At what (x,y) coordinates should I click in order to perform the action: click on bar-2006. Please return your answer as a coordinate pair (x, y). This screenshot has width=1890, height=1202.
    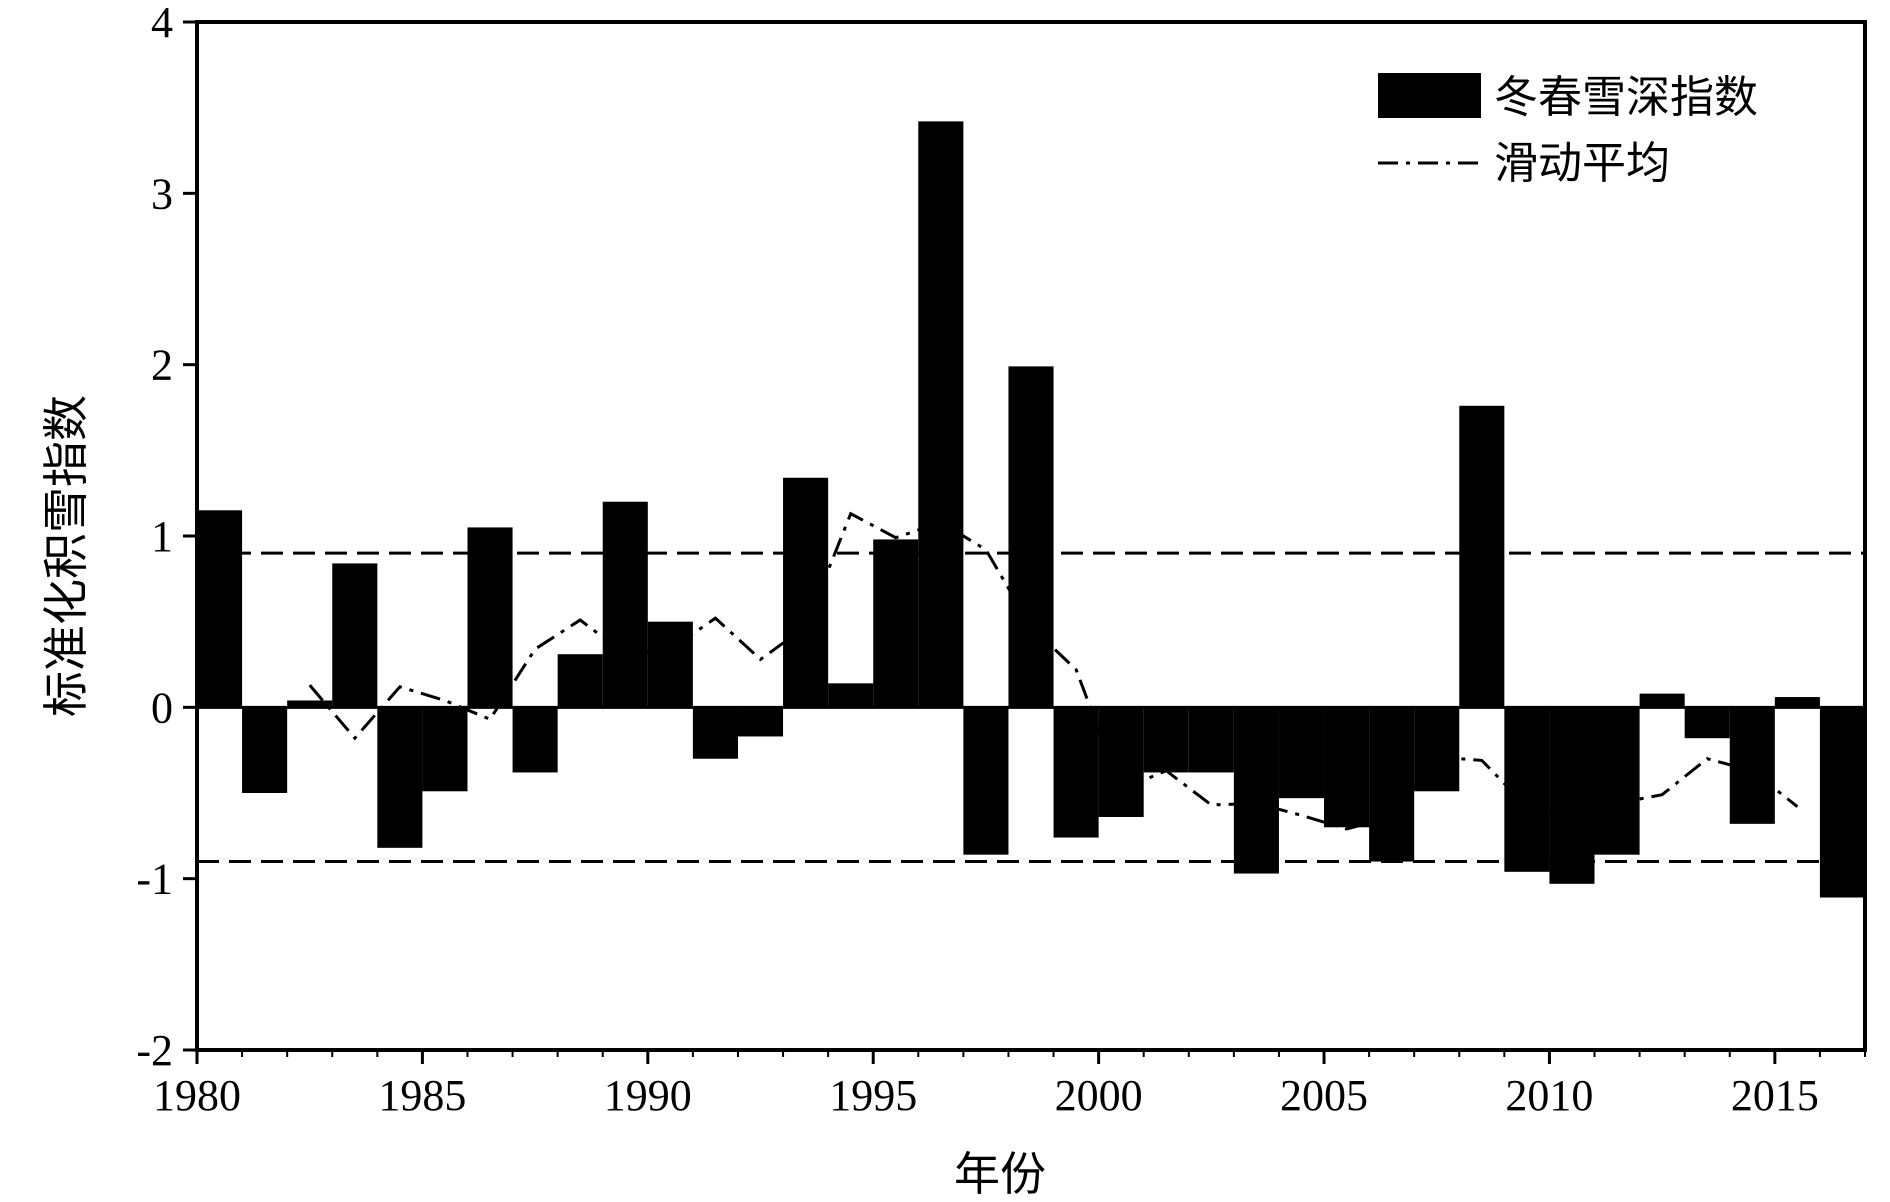
    Looking at the image, I should click on (1392, 784).